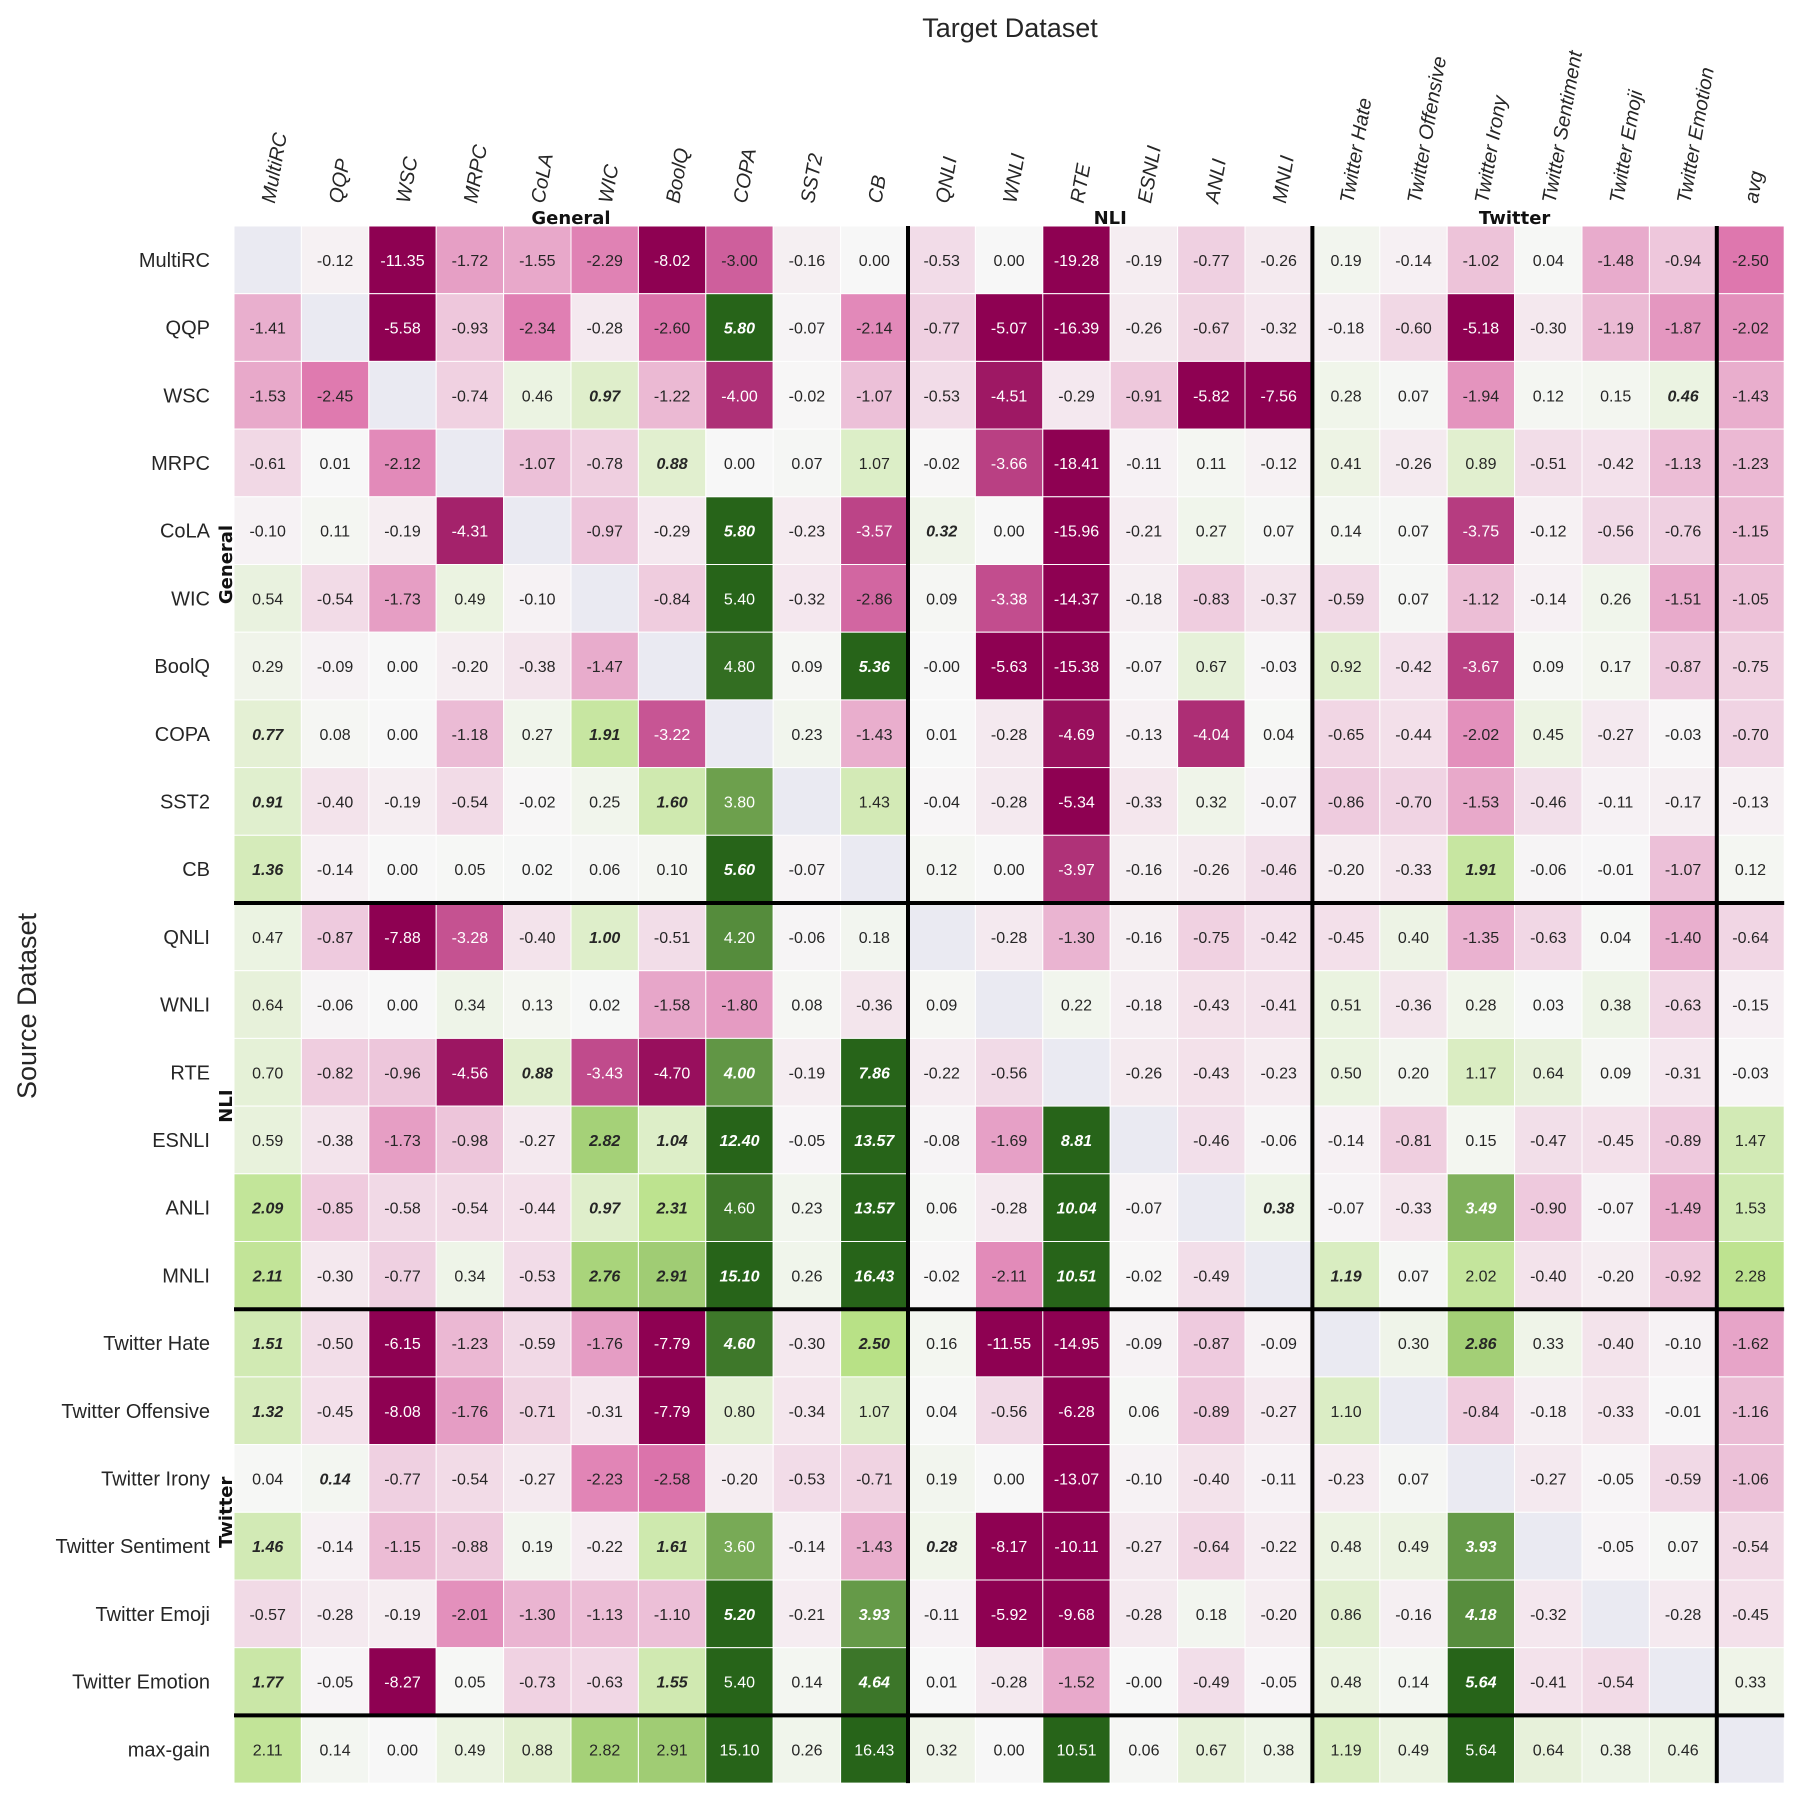 Image resolution: width=1800 pixels, height=1800 pixels. What do you see at coordinates (537, 1141) in the screenshot?
I see `cell-value-label: -0.27` at bounding box center [537, 1141].